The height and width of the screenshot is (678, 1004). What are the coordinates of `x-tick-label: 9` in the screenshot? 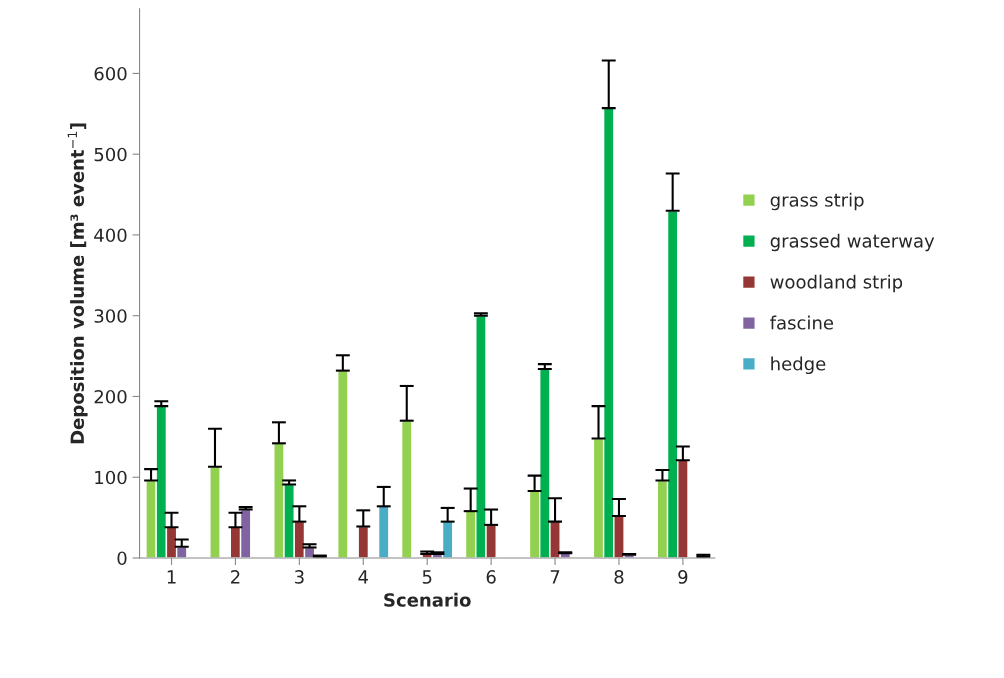 It's located at (683, 577).